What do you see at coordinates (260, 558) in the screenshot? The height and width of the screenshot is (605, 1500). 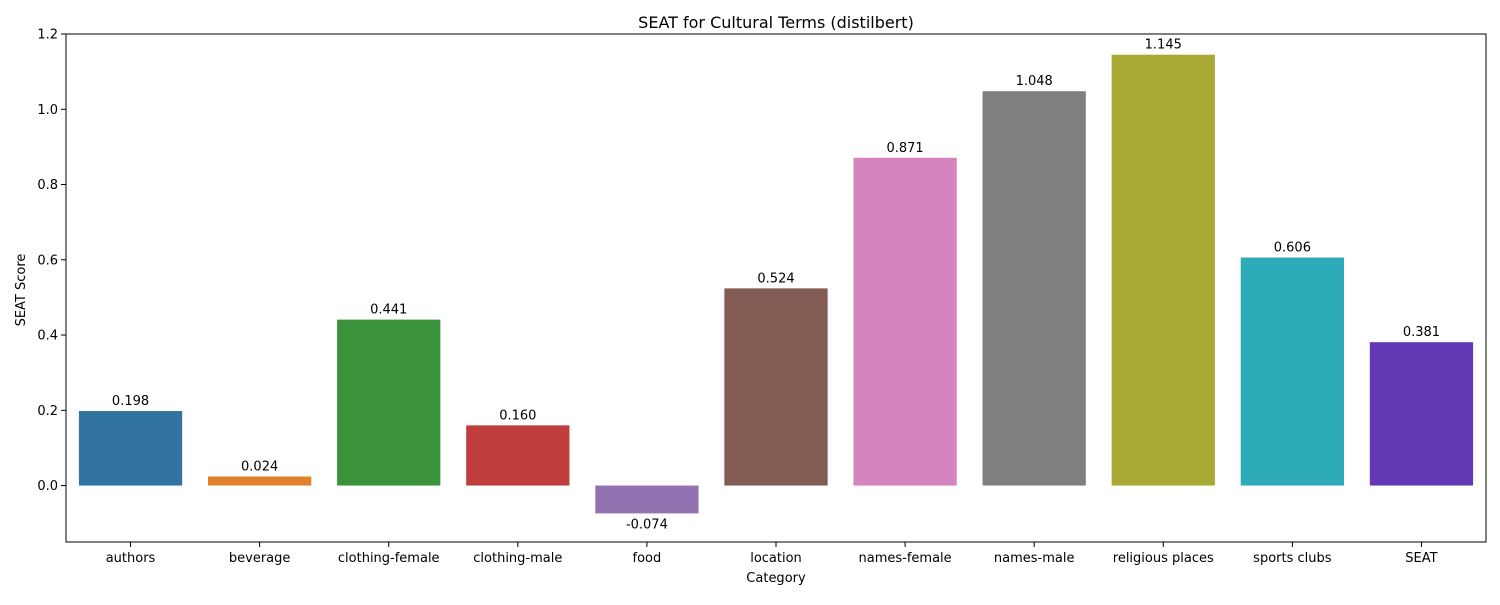 I see `x-tick-label: beverage` at bounding box center [260, 558].